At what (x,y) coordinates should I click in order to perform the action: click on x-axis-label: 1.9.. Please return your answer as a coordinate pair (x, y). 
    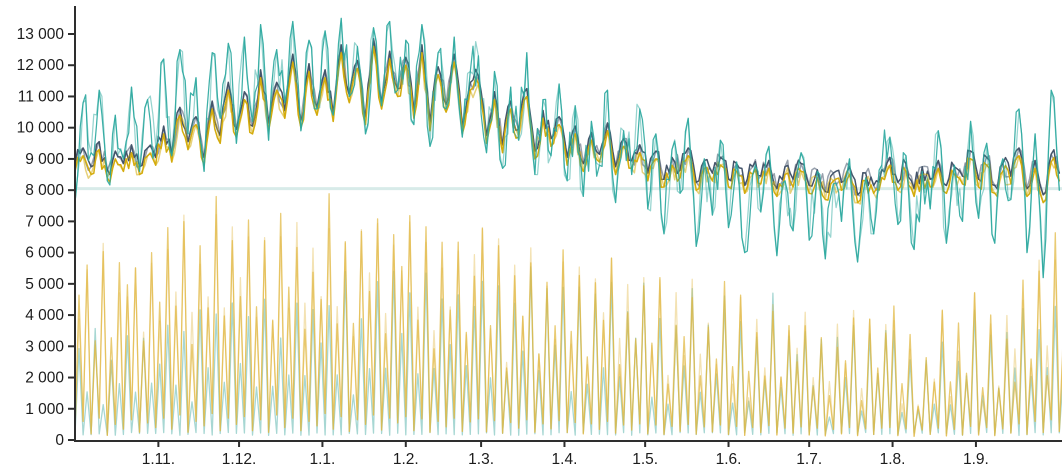
    Looking at the image, I should click on (976, 459).